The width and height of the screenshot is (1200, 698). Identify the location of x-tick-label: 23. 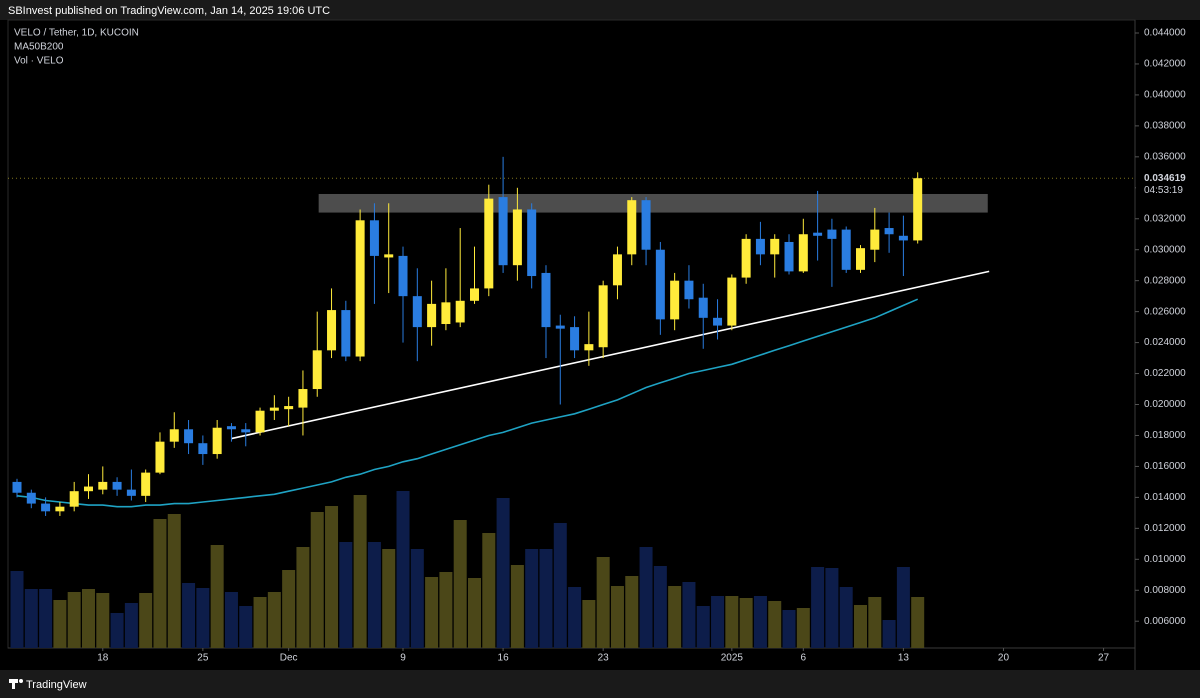
(604, 658).